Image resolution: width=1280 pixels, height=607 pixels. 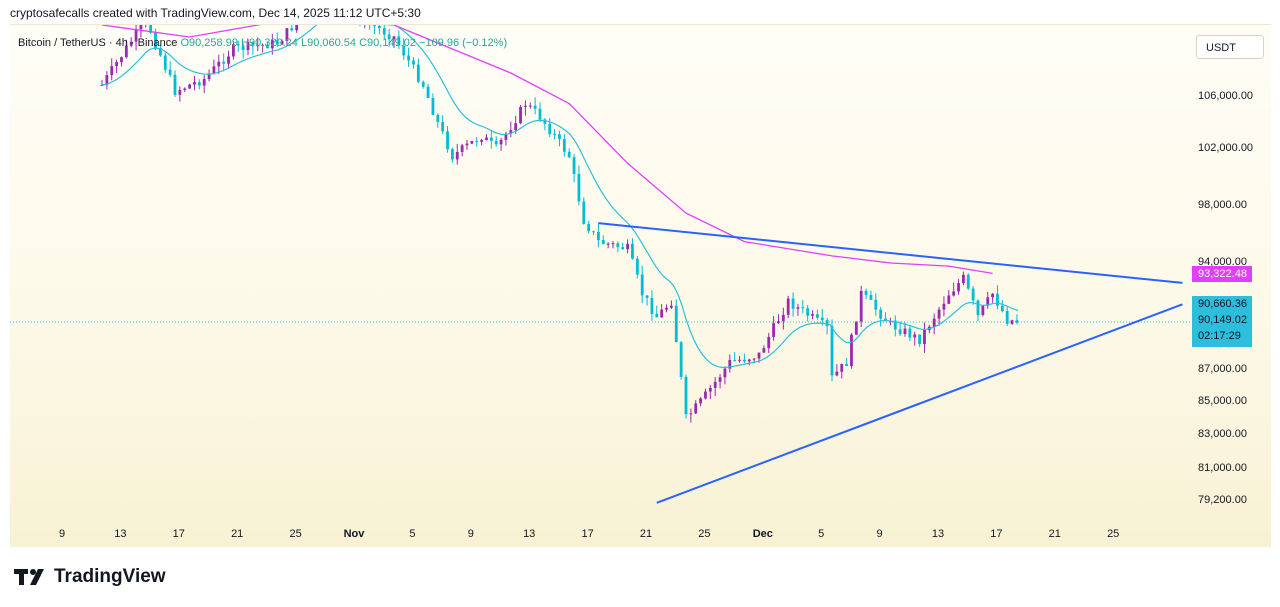 What do you see at coordinates (110, 576) in the screenshot?
I see `tradingview-logo-text: TradingView` at bounding box center [110, 576].